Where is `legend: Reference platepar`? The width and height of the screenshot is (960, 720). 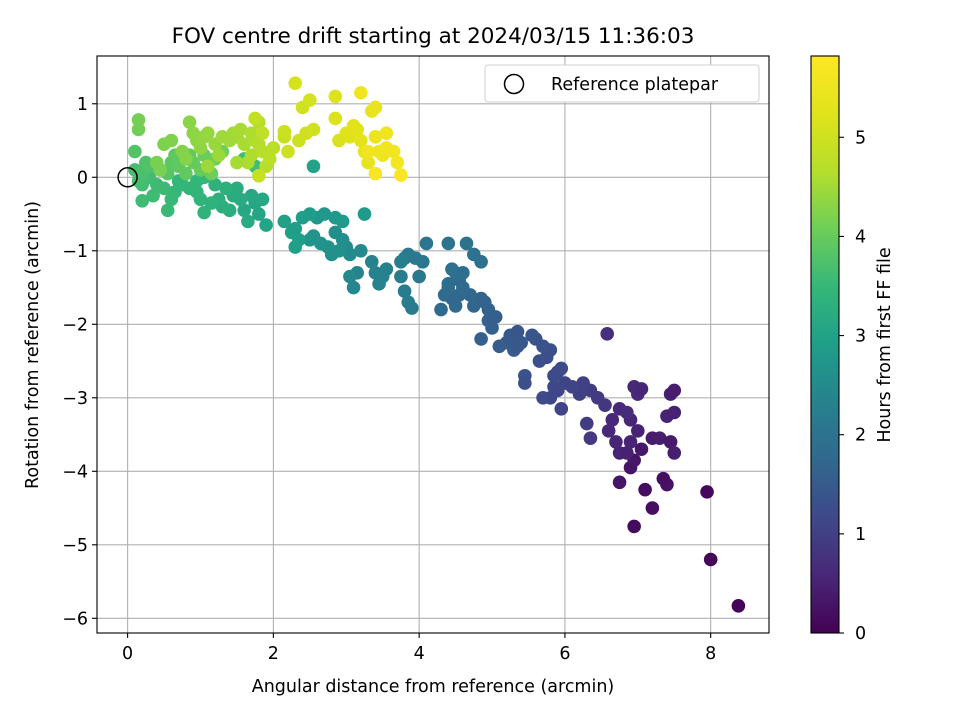
legend: Reference platepar is located at coordinates (622, 83).